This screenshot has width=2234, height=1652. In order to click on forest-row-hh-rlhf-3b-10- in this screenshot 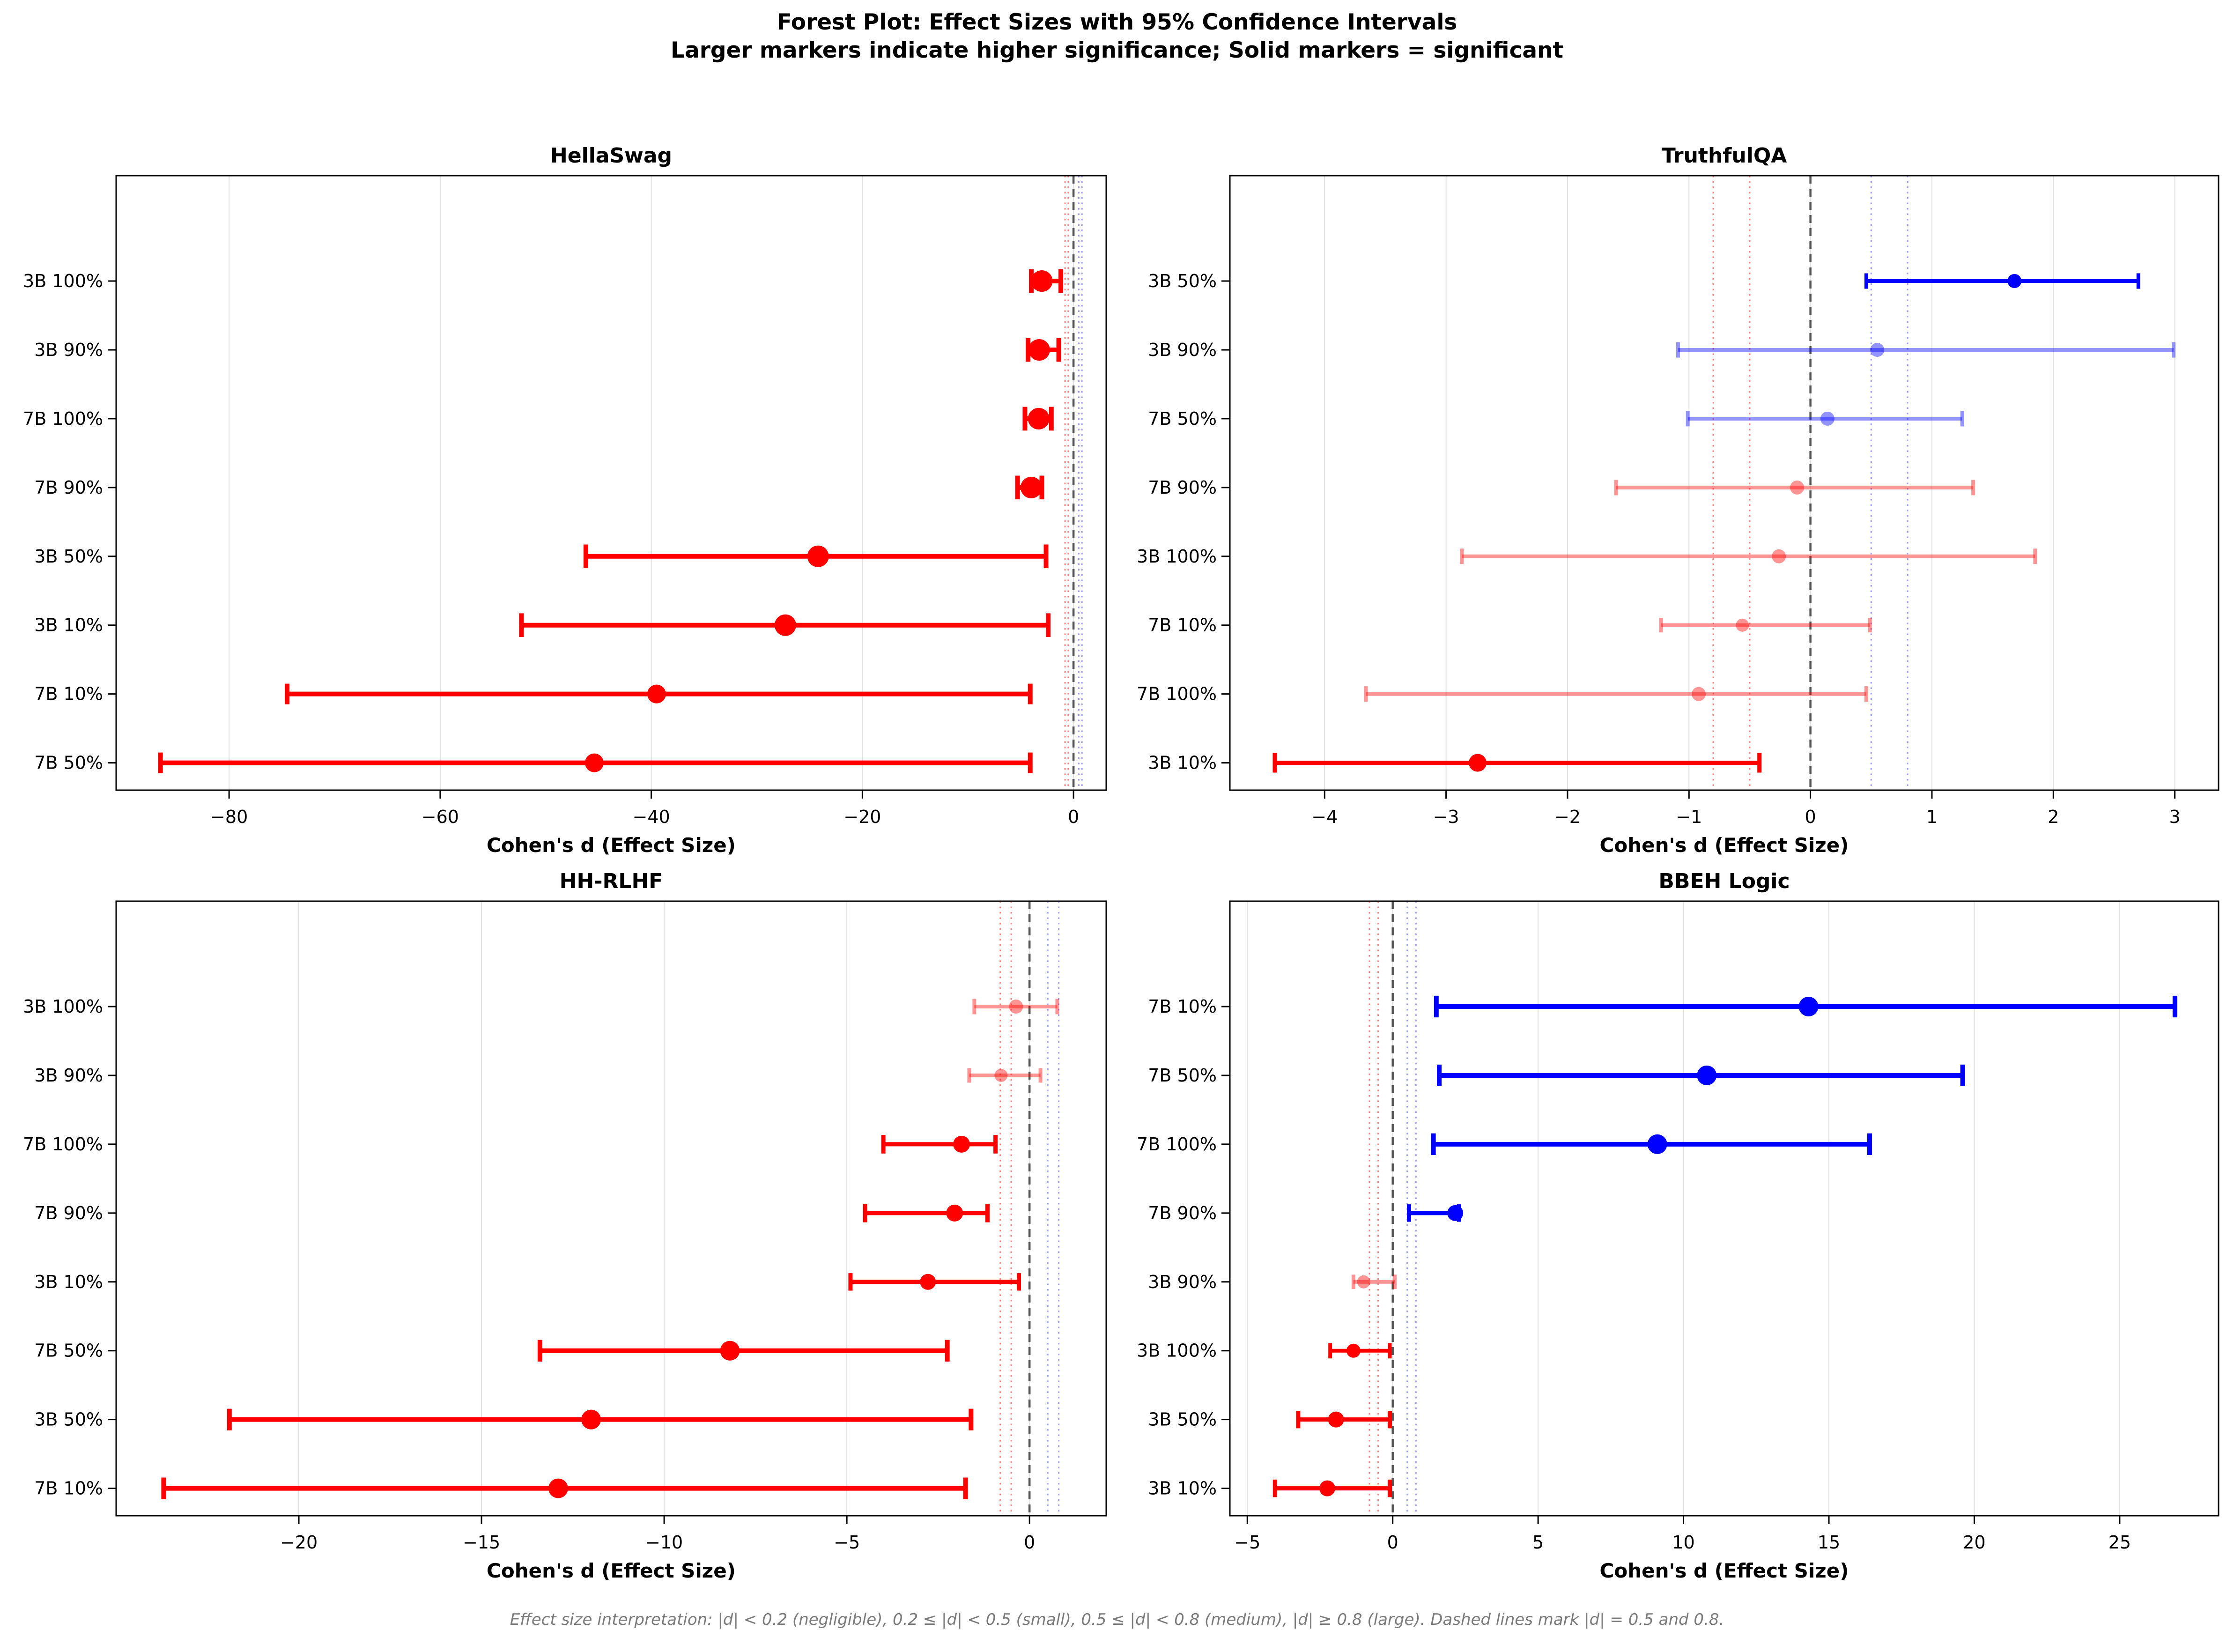, I will do `click(935, 1282)`.